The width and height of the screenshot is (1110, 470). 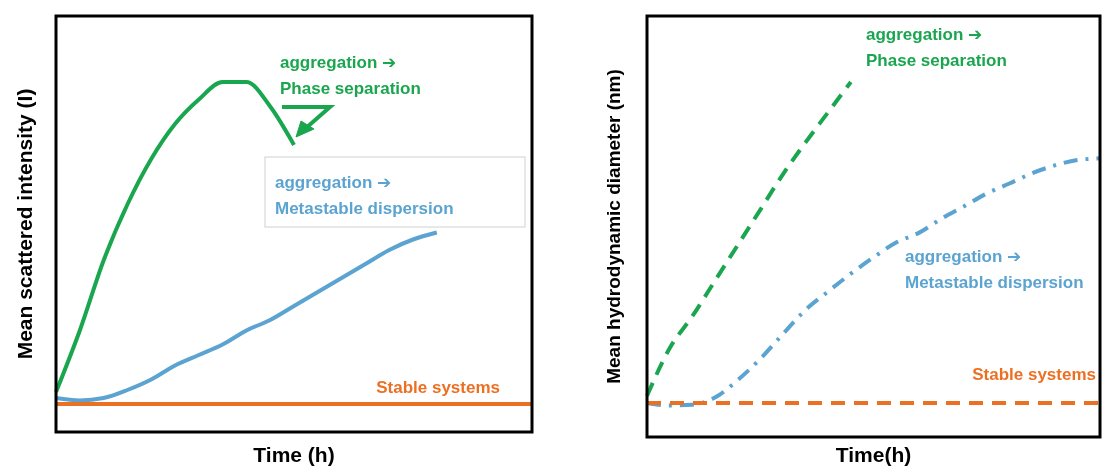 I want to click on x-axis-title: Time (h), so click(x=294, y=454).